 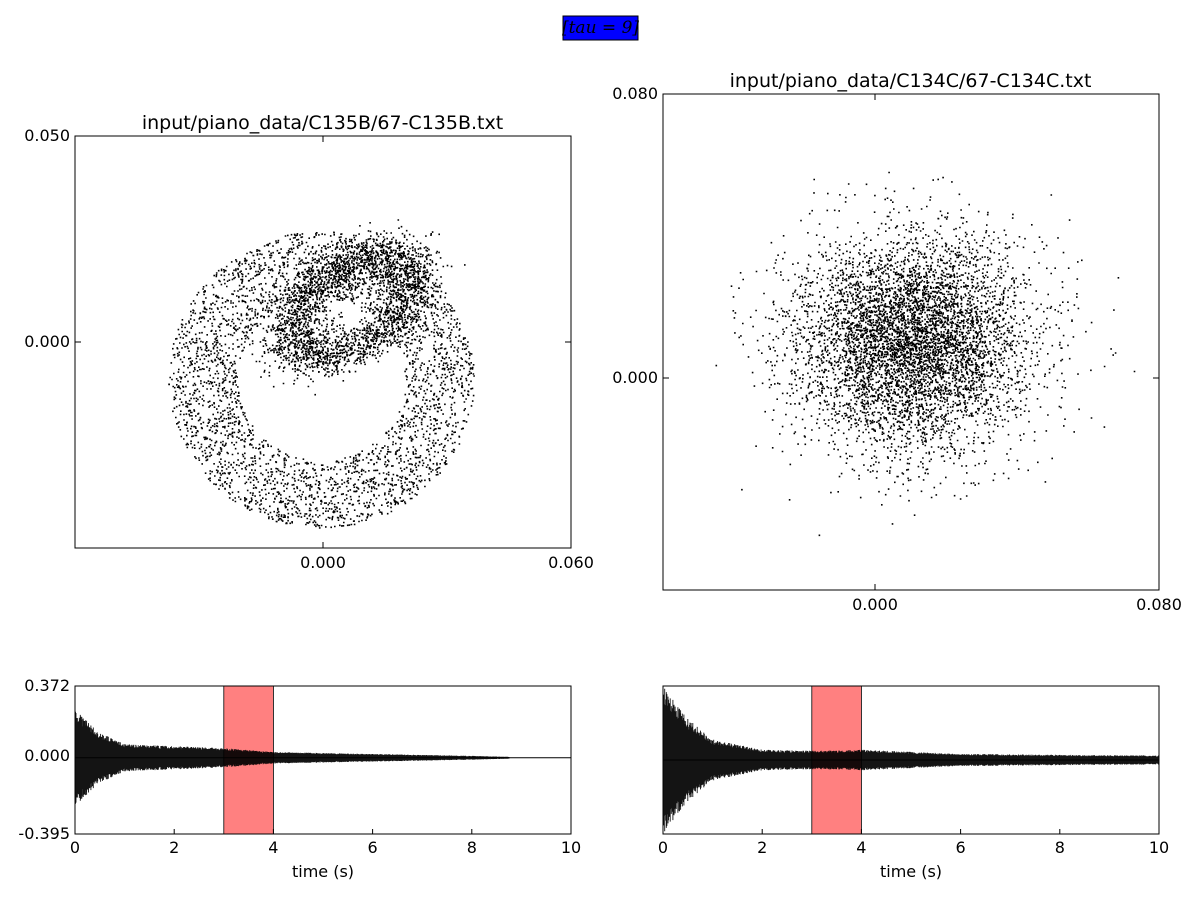 I want to click on waveform-left-frame, so click(x=323, y=760).